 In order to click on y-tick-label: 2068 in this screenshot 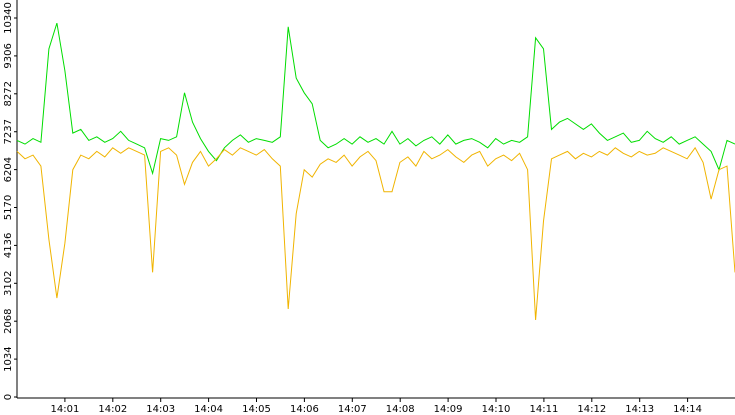, I will do `click(8, 320)`.